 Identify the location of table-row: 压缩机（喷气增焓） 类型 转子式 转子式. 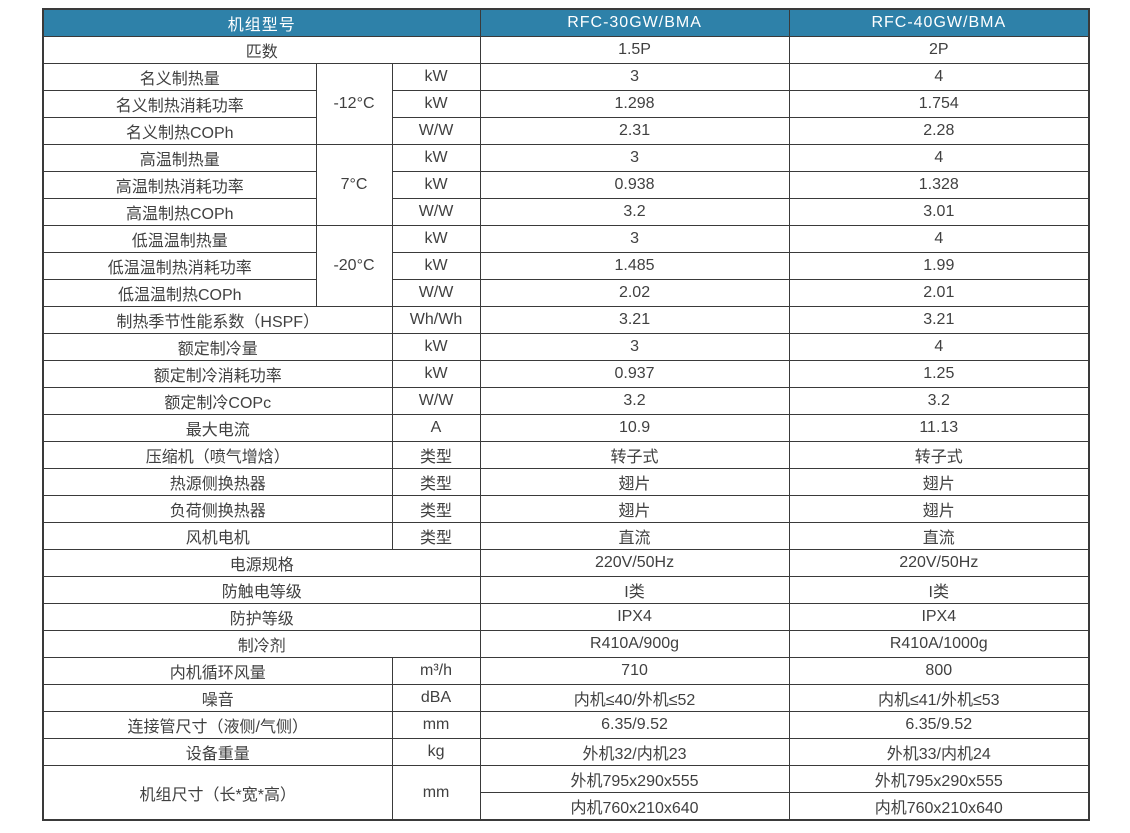
(566, 455).